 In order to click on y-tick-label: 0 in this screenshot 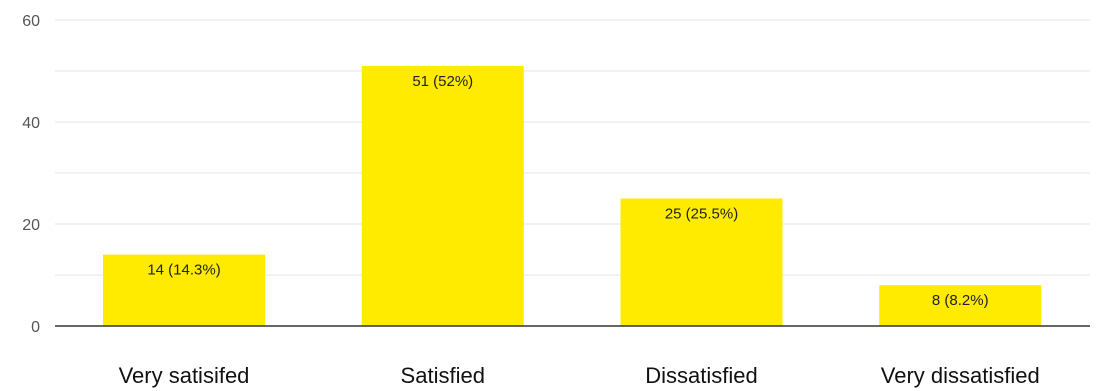, I will do `click(35, 327)`.